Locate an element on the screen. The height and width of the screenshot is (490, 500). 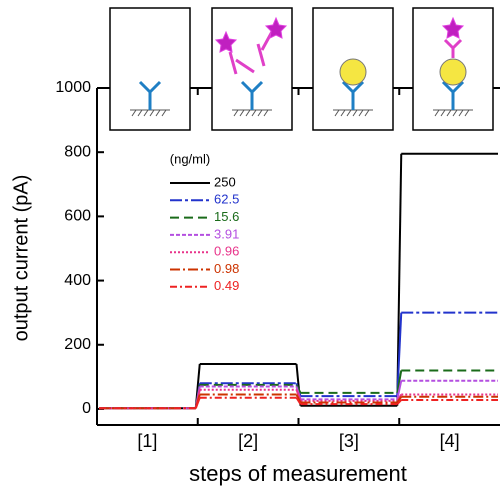
y-tick-label: 600 is located at coordinates (77, 216).